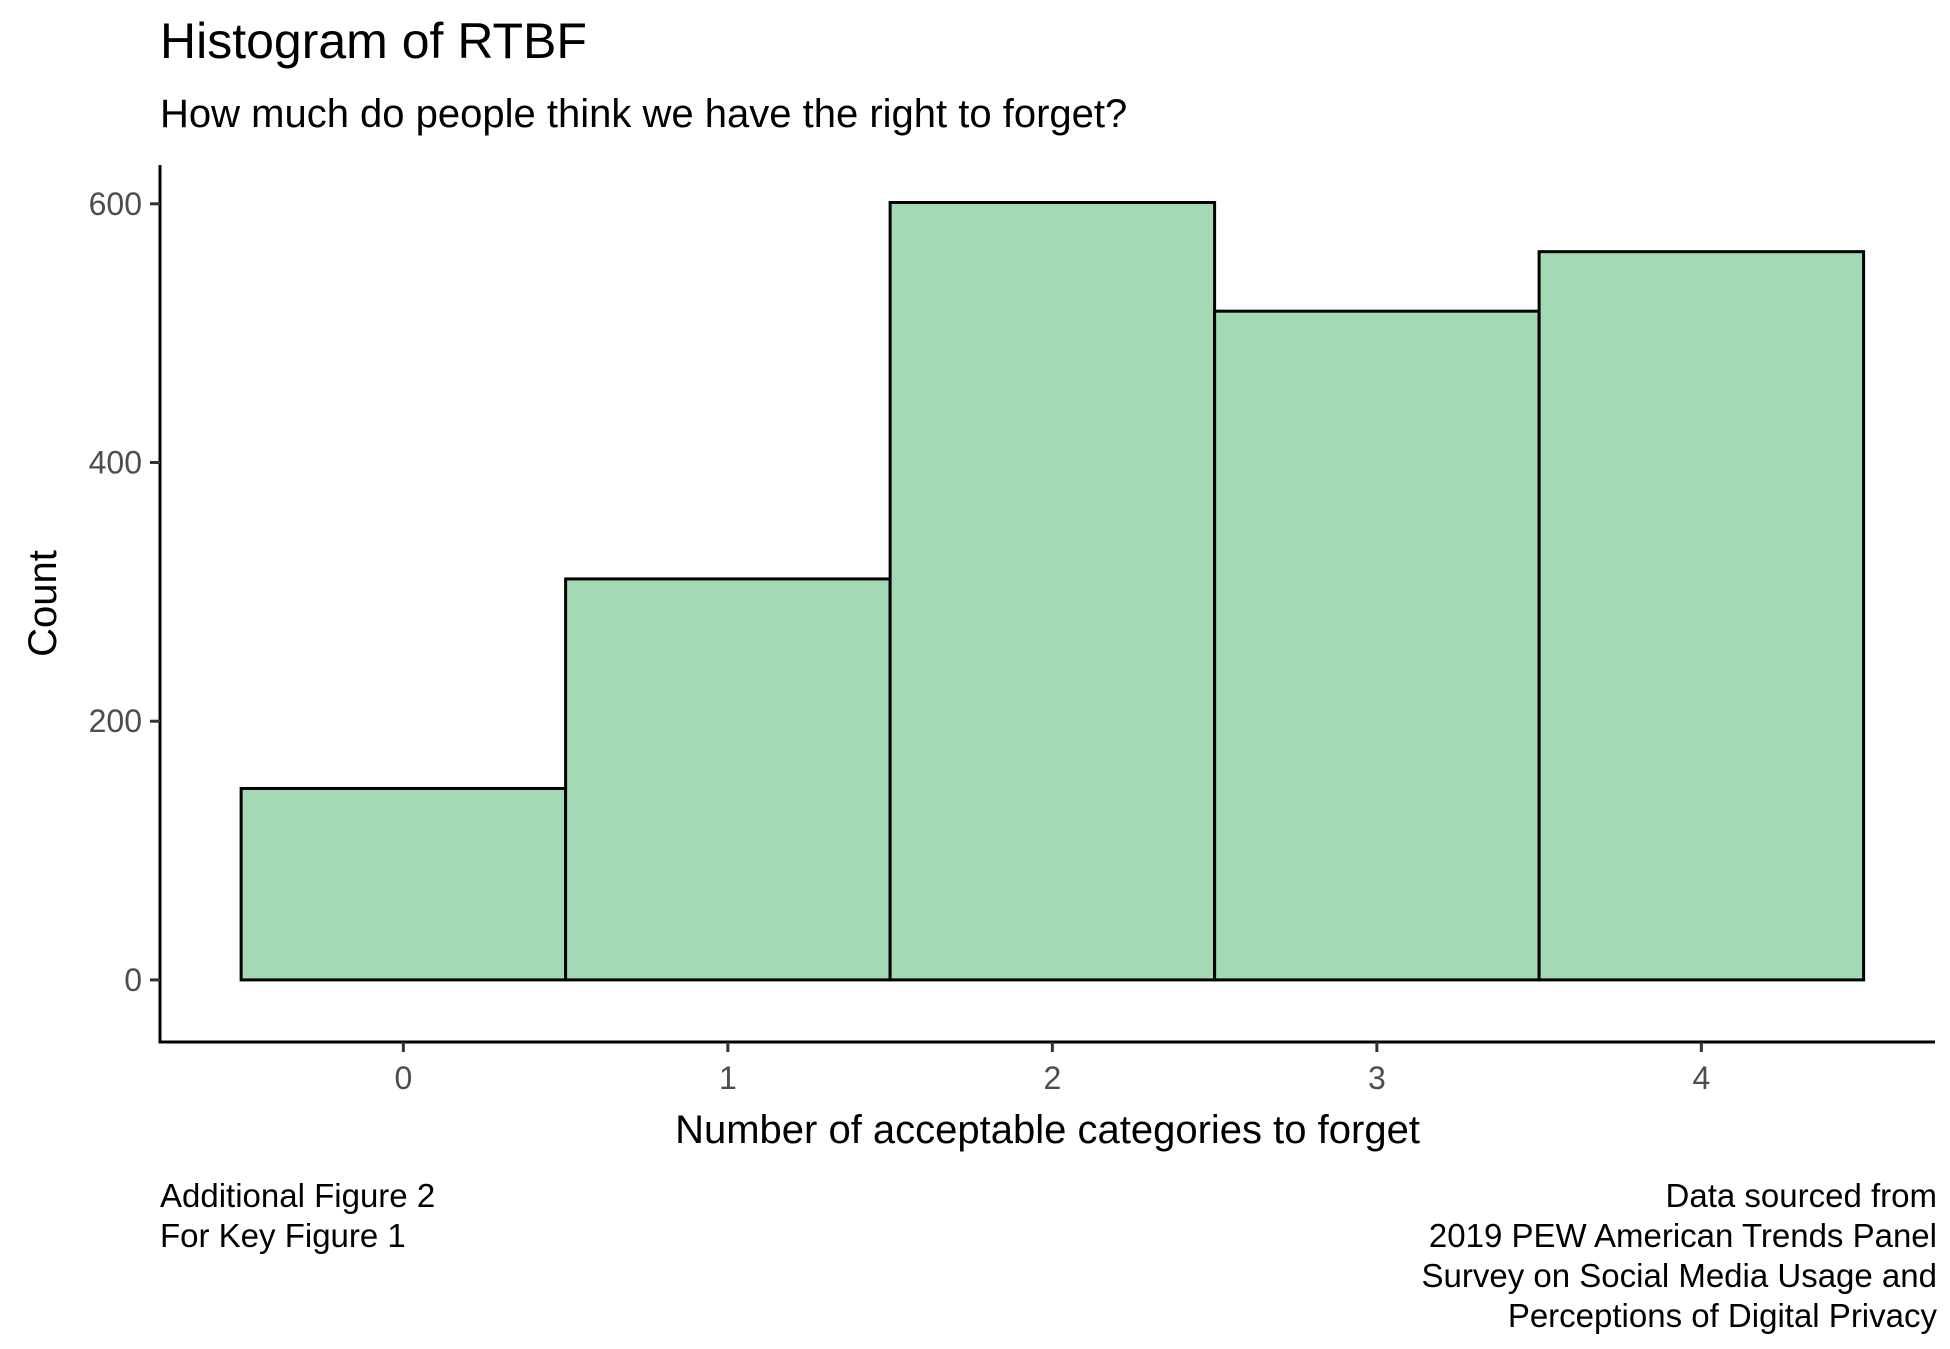  Describe the element at coordinates (1701, 1078) in the screenshot. I see `x-tick-label: 4` at that location.